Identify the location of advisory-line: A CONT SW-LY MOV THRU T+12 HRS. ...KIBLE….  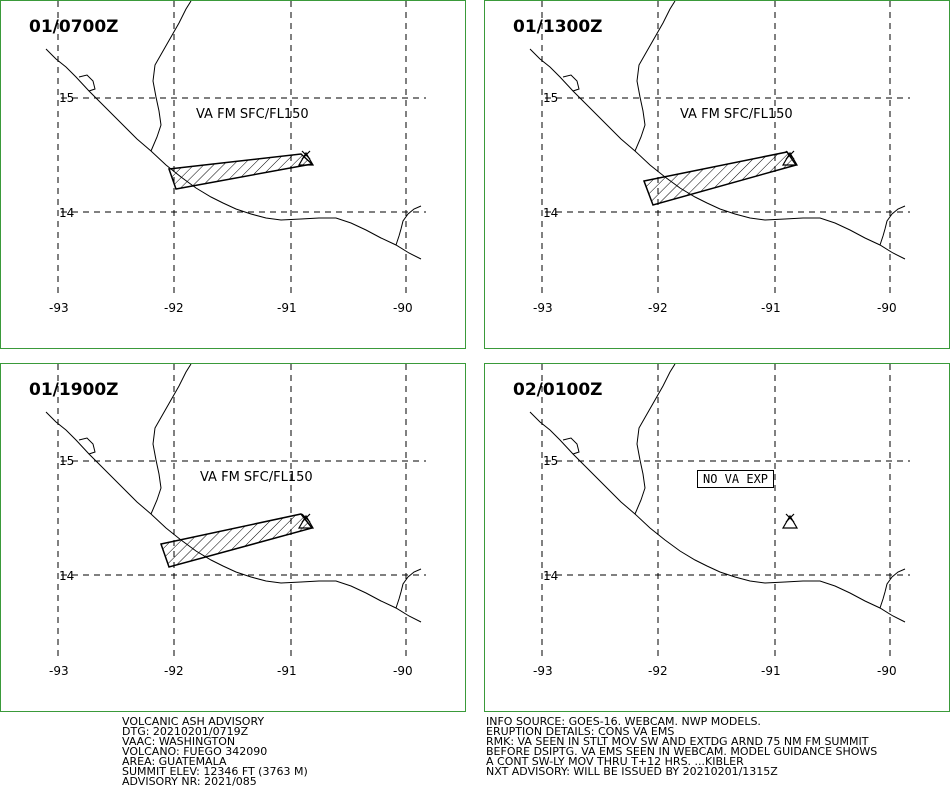
(615, 761).